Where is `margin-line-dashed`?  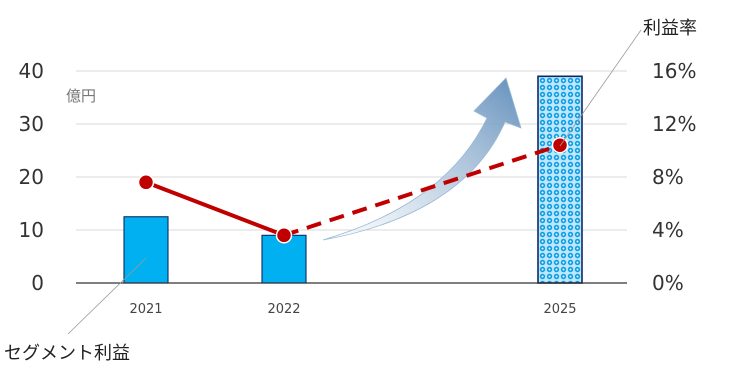
margin-line-dashed is located at coordinates (422, 190).